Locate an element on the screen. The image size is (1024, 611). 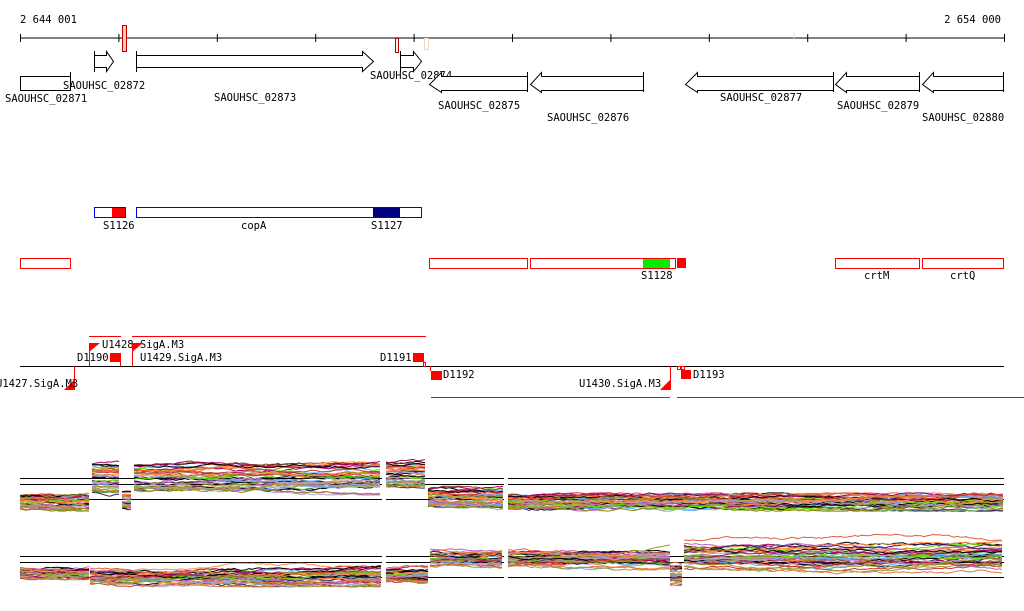
feature-S1126 is located at coordinates (110, 212).